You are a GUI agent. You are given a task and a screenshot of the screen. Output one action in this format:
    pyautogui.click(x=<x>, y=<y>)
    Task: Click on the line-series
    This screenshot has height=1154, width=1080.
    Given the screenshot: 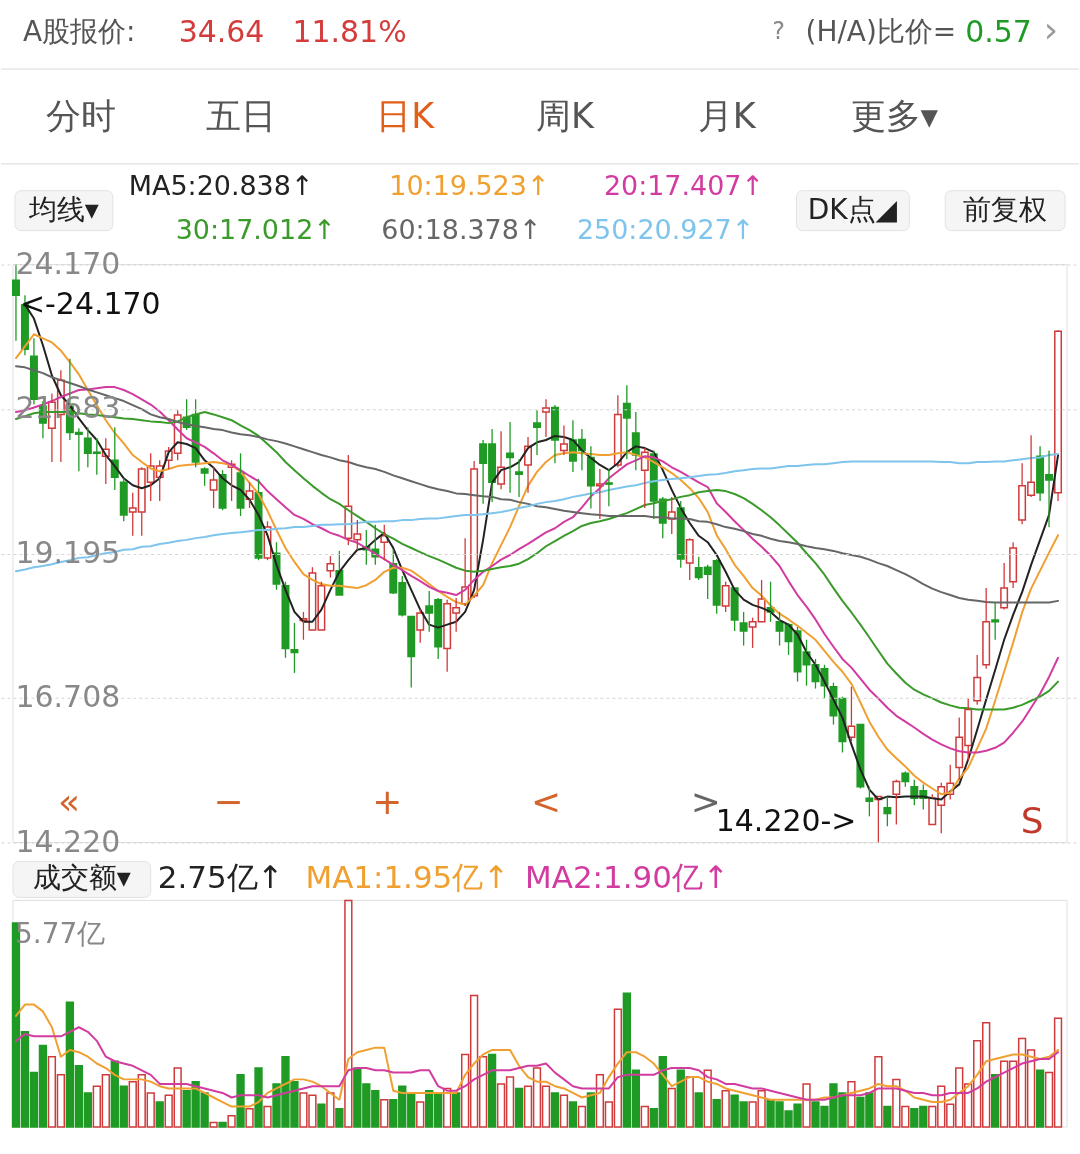 What is the action you would take?
    pyautogui.click(x=537, y=512)
    